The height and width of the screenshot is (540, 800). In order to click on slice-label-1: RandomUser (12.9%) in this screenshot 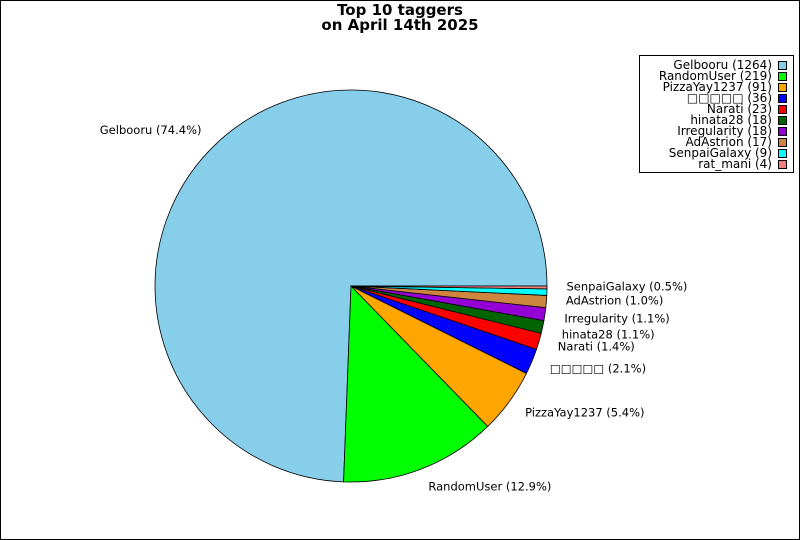, I will do `click(489, 487)`.